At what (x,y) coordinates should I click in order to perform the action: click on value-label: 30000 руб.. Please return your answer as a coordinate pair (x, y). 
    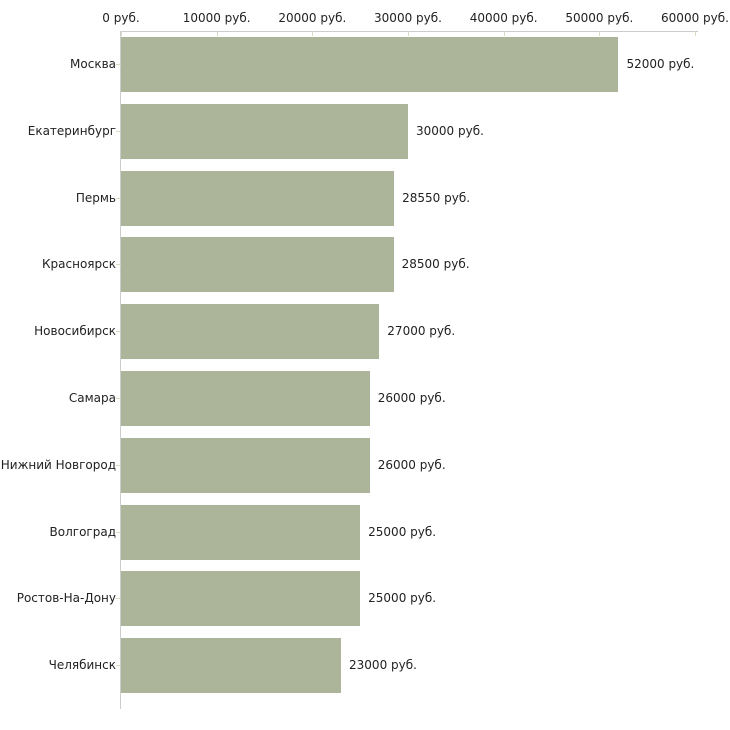
    Looking at the image, I should click on (450, 130).